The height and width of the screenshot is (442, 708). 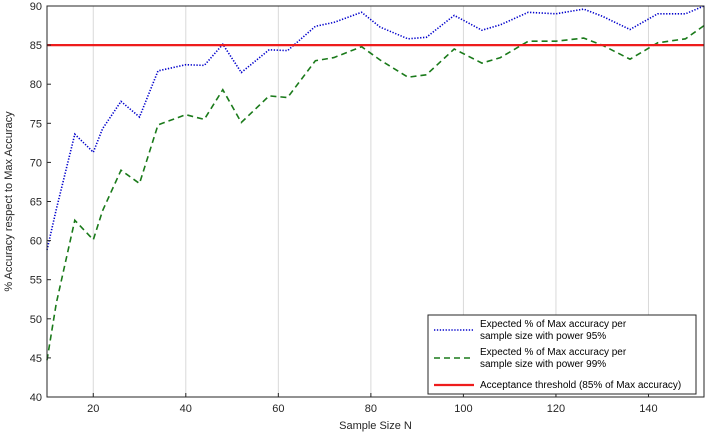 What do you see at coordinates (556, 409) in the screenshot?
I see `x-tick-label: 120` at bounding box center [556, 409].